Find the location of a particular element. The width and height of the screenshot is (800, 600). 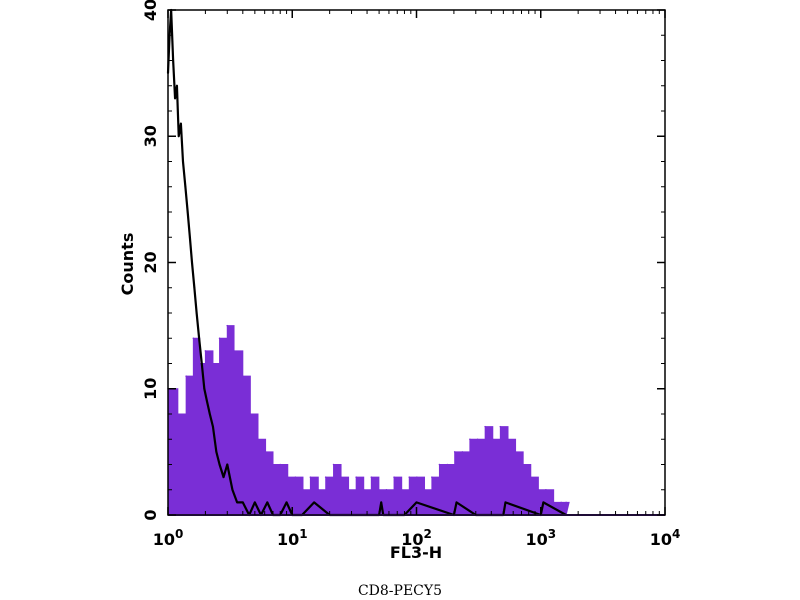

y-tick-label: 30 is located at coordinates (150, 136).